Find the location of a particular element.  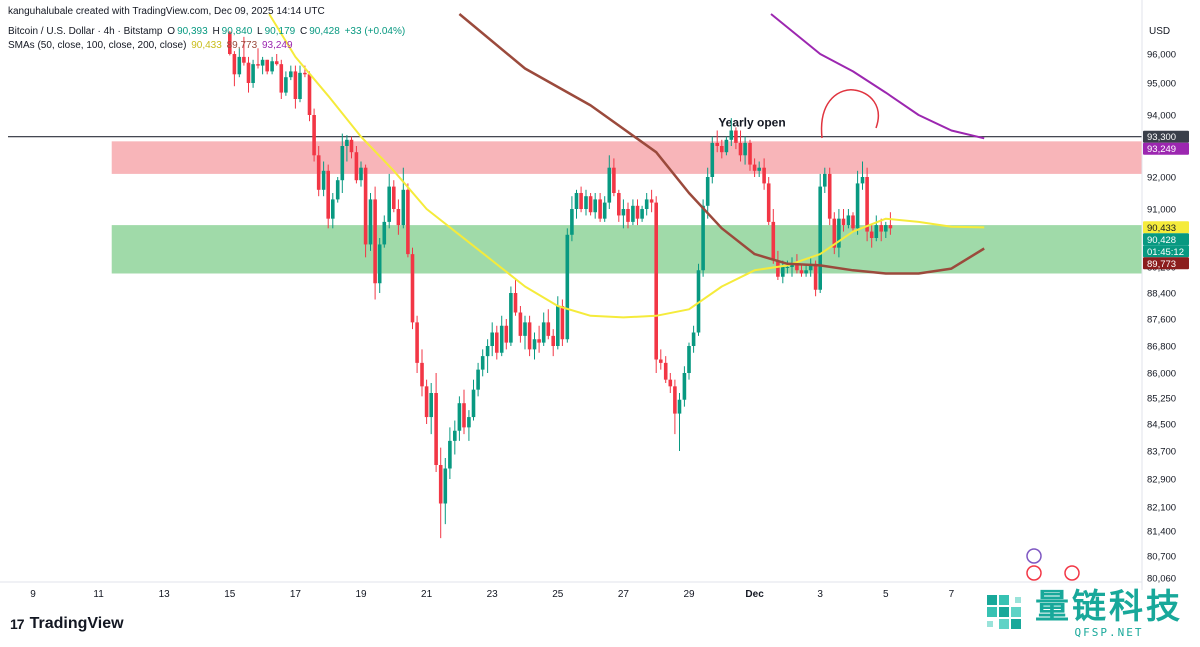

y-tick-label: 87,600 is located at coordinates (1161, 320).